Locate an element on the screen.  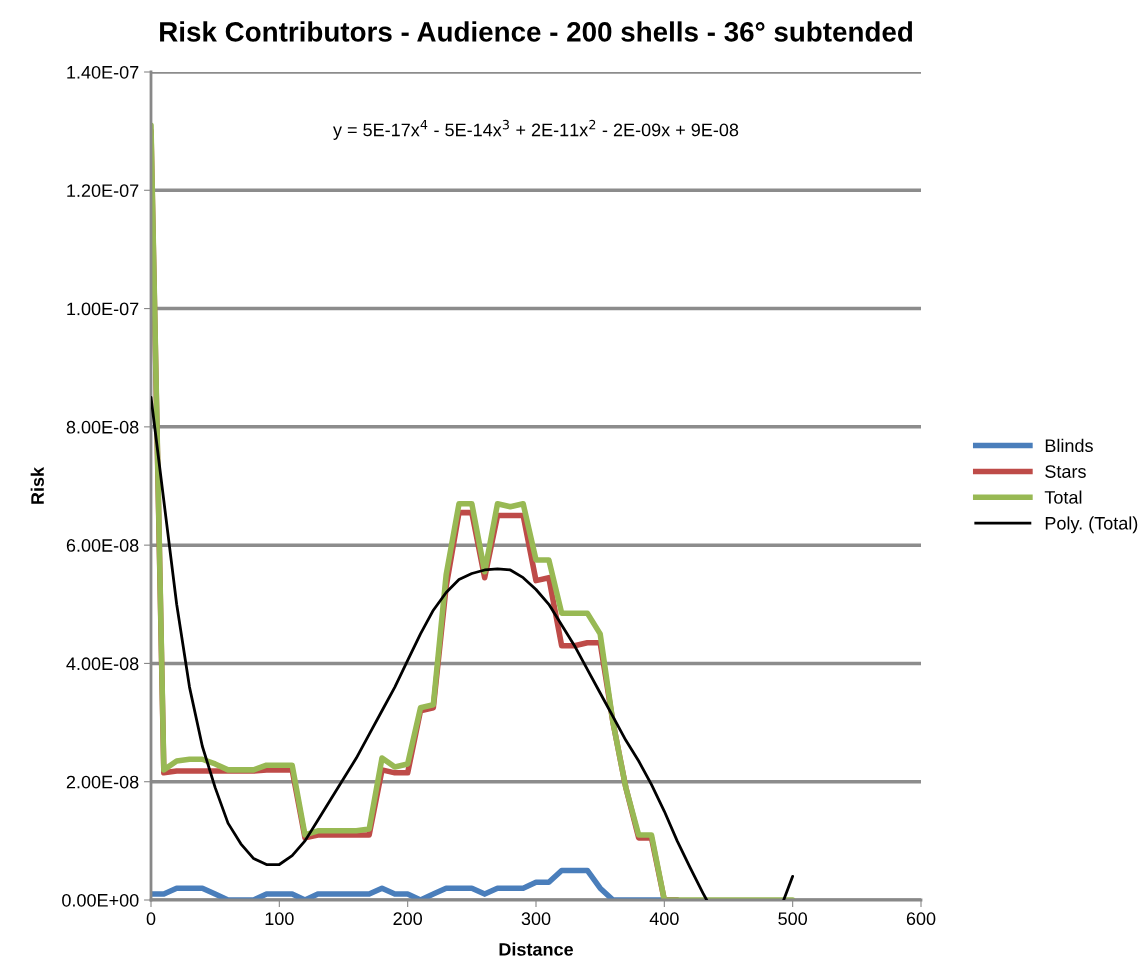
x-tick-label: 100 is located at coordinates (279, 919).